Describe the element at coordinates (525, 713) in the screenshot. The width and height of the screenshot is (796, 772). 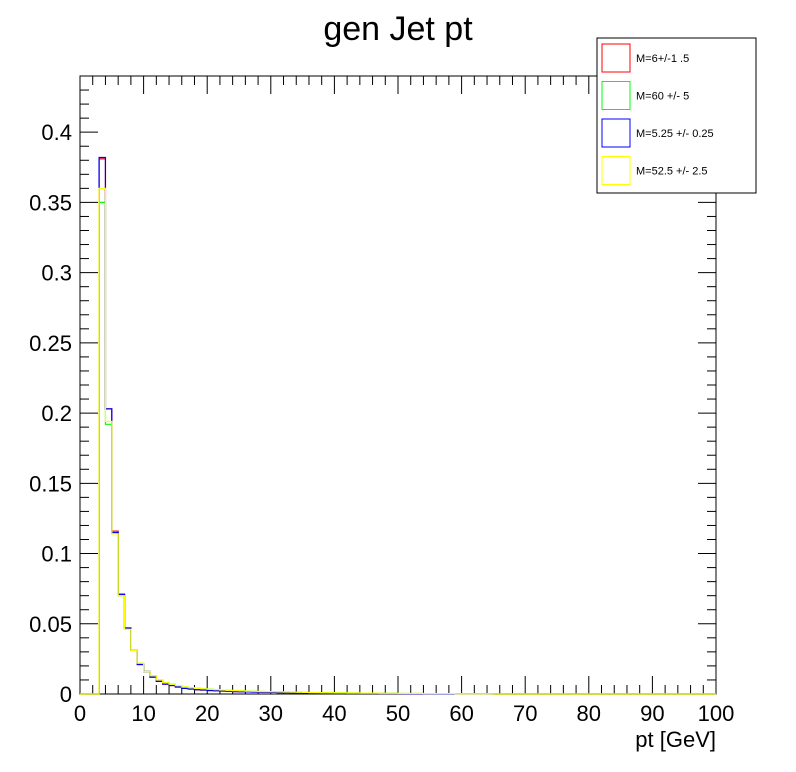
I see `x-tick-label: 70` at that location.